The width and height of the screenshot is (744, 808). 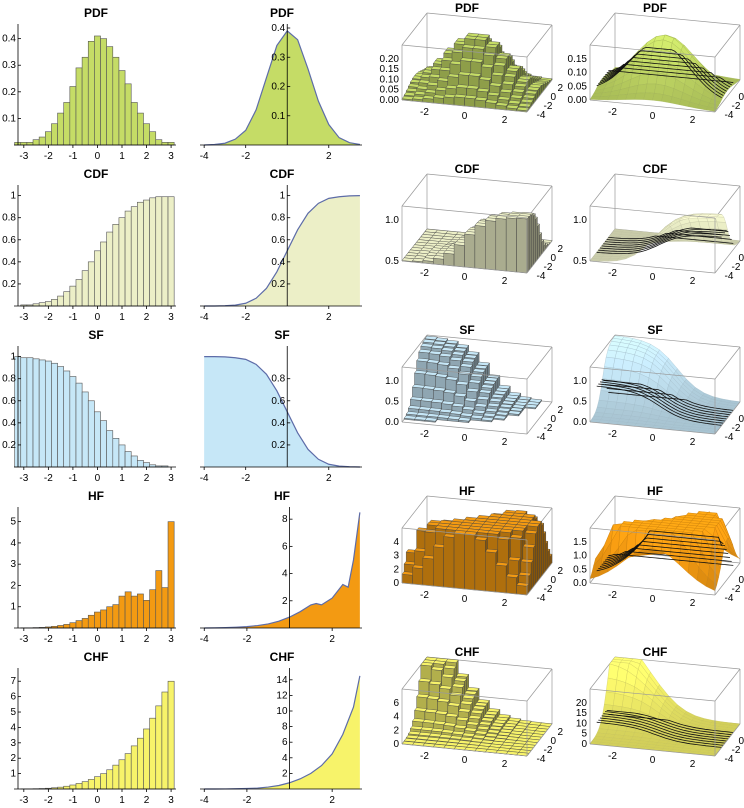 I want to click on base-tick-label: -4, so click(x=729, y=437).